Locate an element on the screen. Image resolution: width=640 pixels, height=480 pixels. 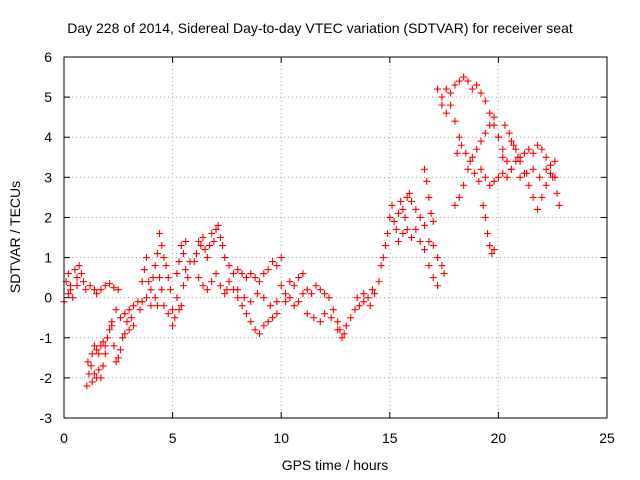
x-axis-label: GPS time / hours is located at coordinates (335, 465).